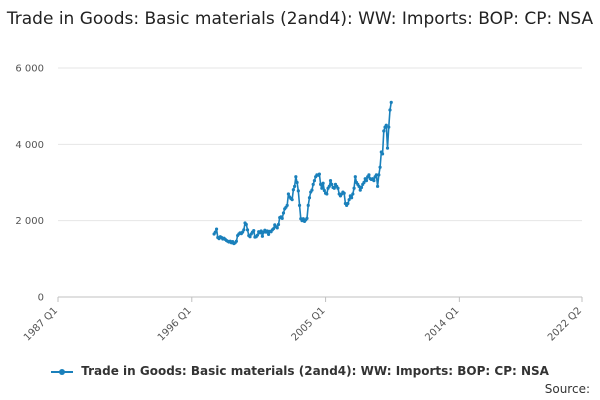 The image size is (600, 400). Describe the element at coordinates (175, 324) in the screenshot. I see `x-tick-label: 1996 Q1` at that location.